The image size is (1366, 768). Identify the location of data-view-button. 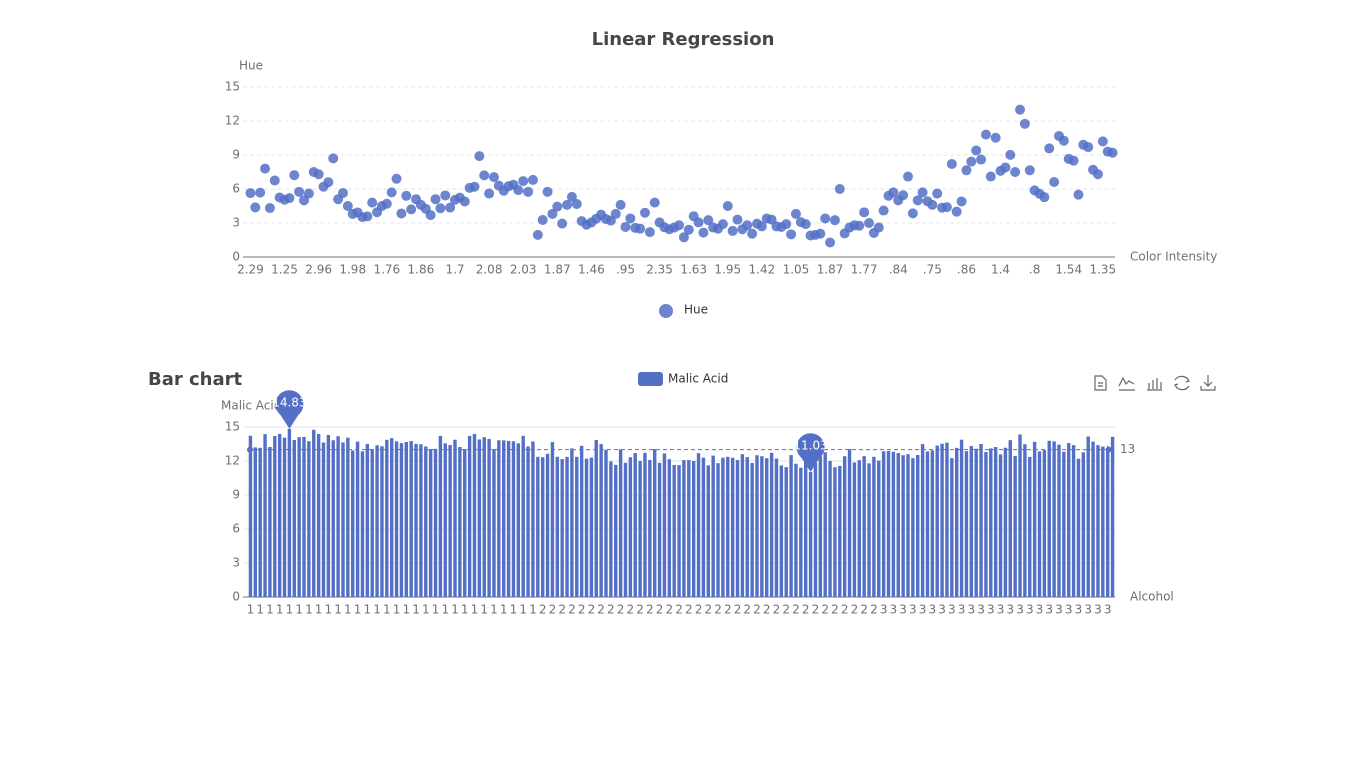
(1100, 383).